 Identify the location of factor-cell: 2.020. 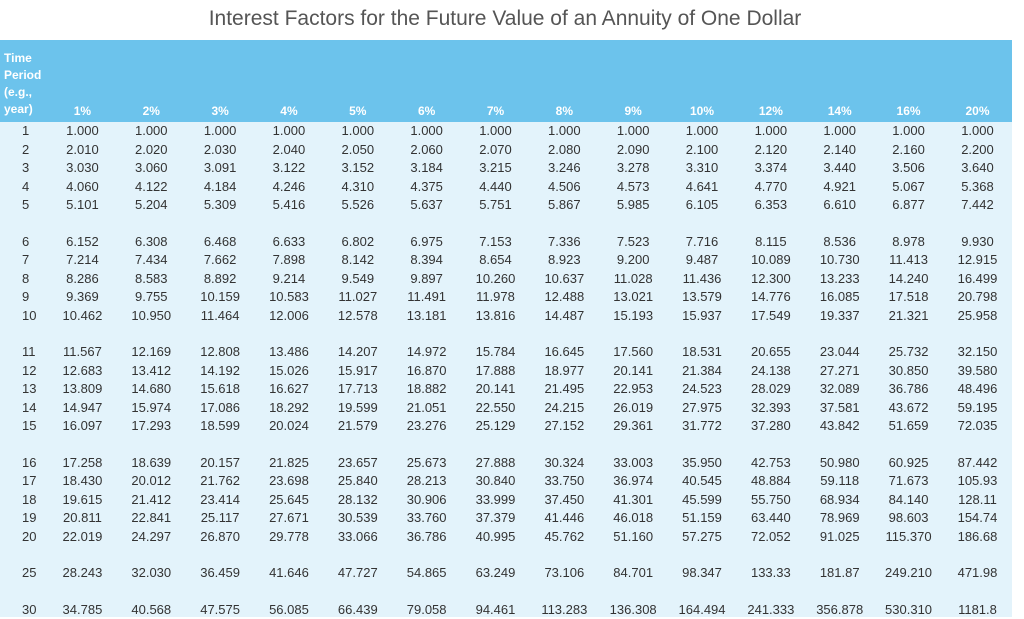
(151, 150).